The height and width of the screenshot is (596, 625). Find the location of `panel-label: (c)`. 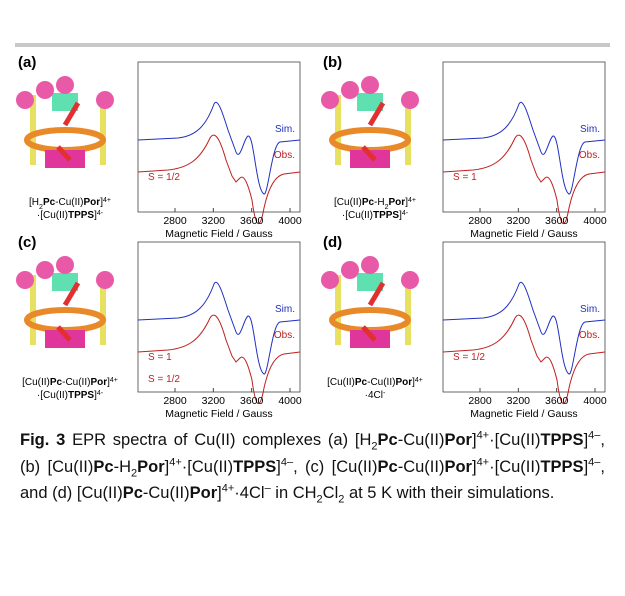

panel-label: (c) is located at coordinates (27, 242).